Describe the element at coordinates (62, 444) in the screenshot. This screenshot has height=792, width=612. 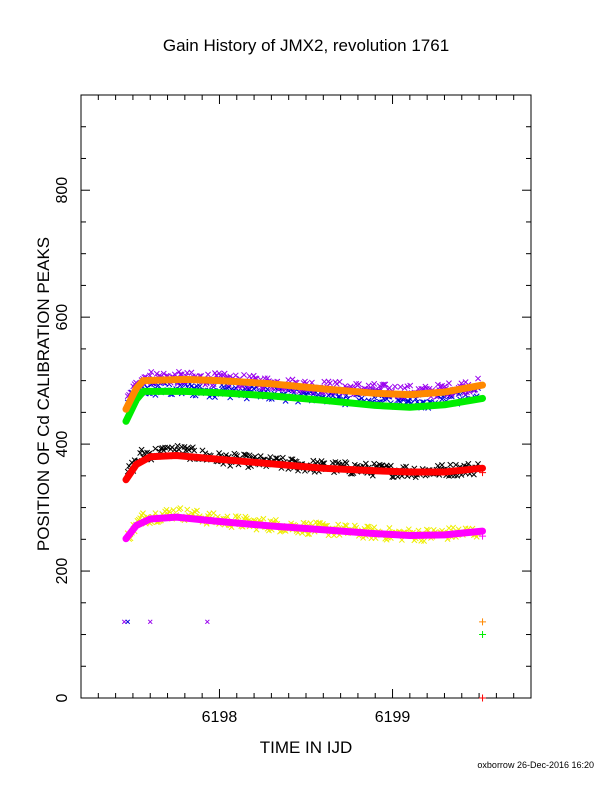
I see `y-tick-label: 400` at that location.